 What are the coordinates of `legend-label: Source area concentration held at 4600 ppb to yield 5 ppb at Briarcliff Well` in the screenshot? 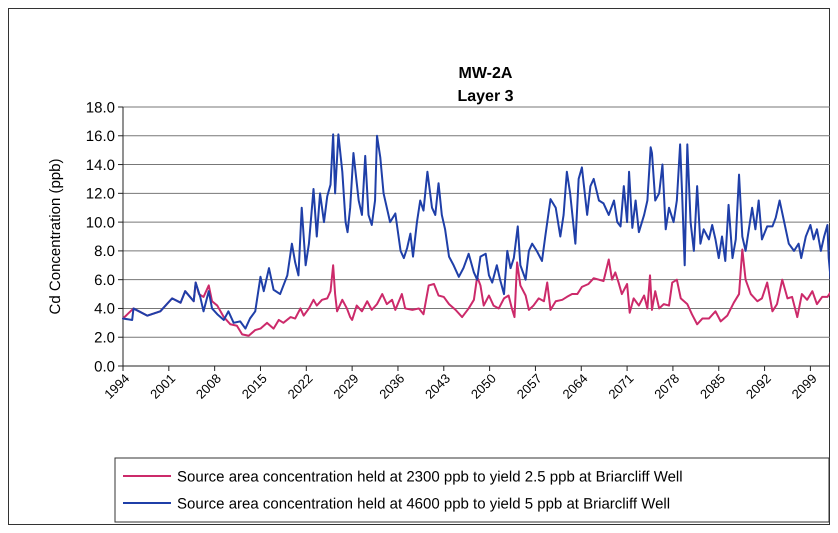 It's located at (423, 503).